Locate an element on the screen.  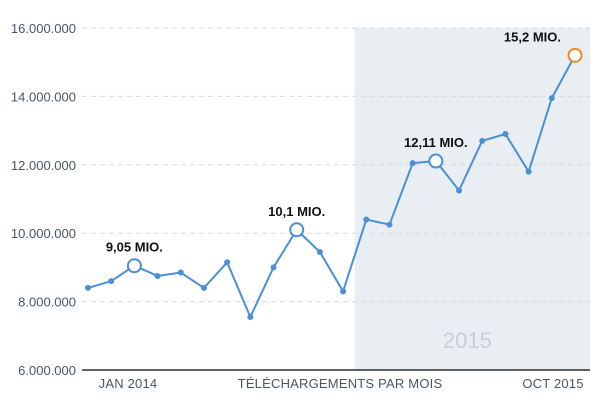
y-tick-label: 14.000.000 is located at coordinates (43, 96).